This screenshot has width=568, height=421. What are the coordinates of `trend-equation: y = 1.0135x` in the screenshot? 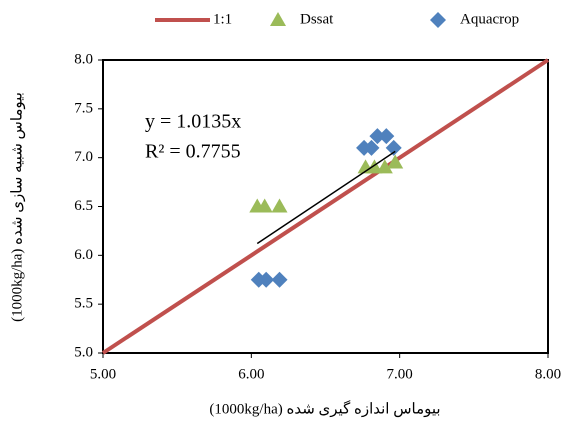 It's located at (193, 122).